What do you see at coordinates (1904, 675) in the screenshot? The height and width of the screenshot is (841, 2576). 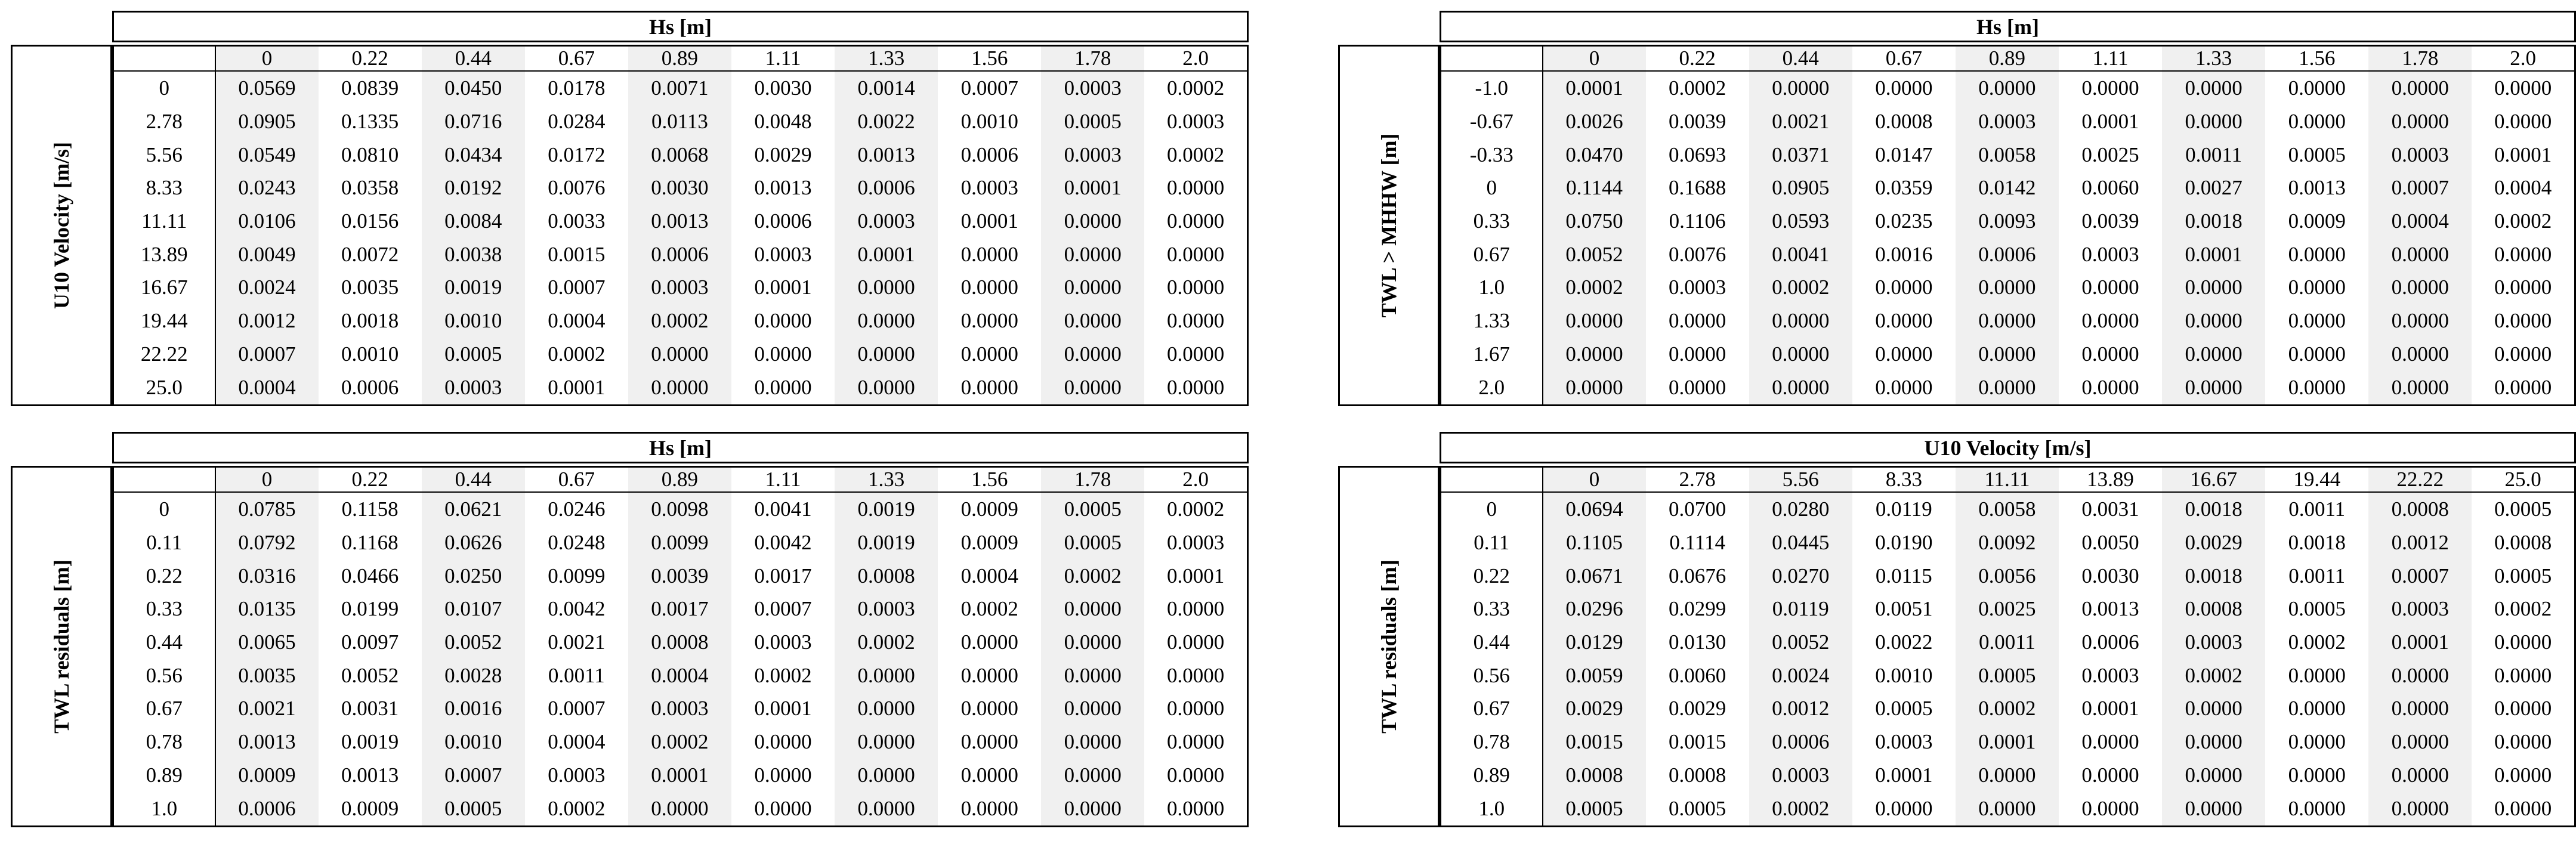 I see `probability-cell: 0.0010` at bounding box center [1904, 675].